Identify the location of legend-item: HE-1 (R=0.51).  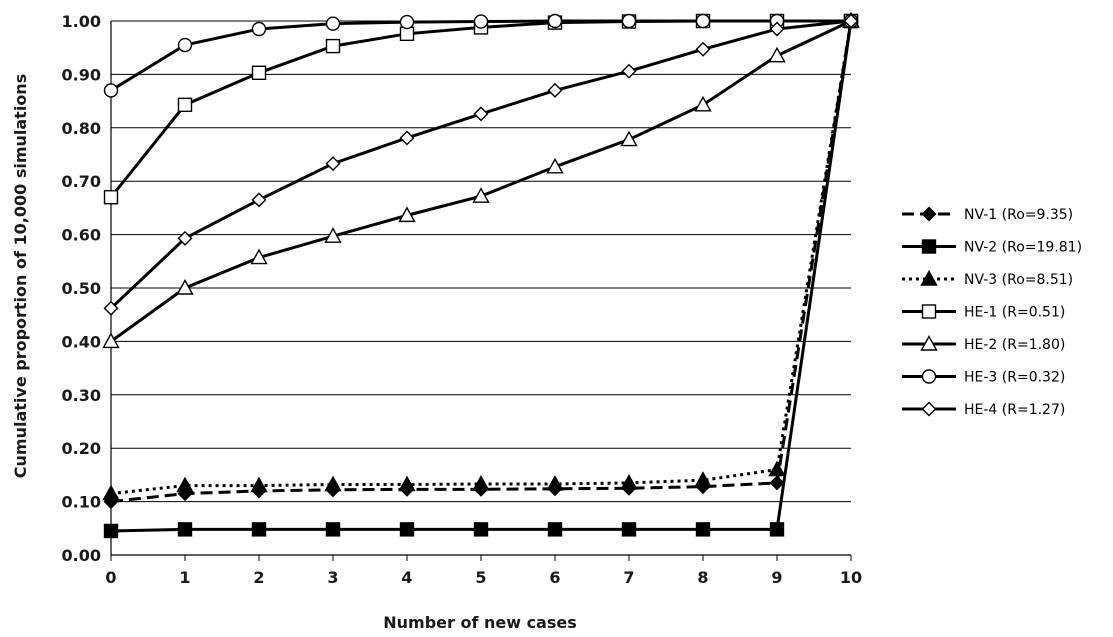
(983, 312).